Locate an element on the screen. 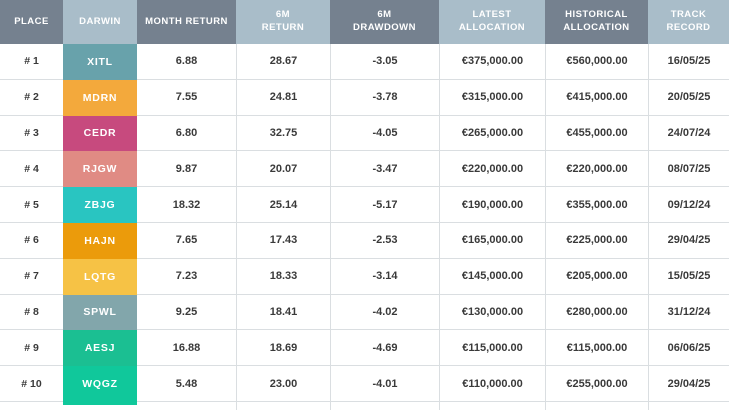 The width and height of the screenshot is (729, 410). six-month-drawdown-cell: -3.14 is located at coordinates (384, 276).